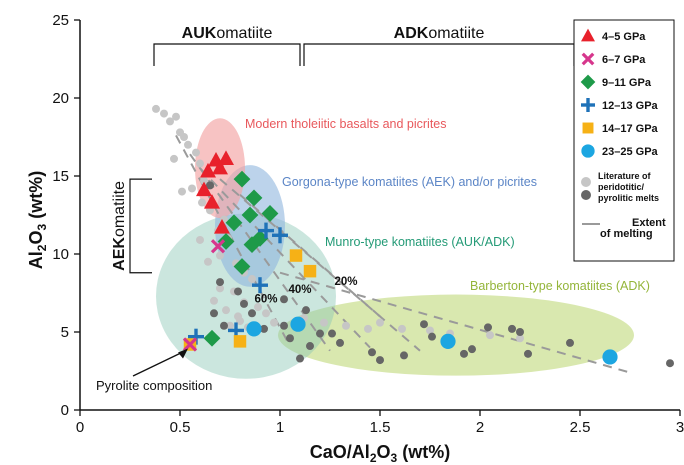 The height and width of the screenshot is (465, 684). Describe the element at coordinates (320, 265) in the screenshot. I see `melting-extent-line` at that location.